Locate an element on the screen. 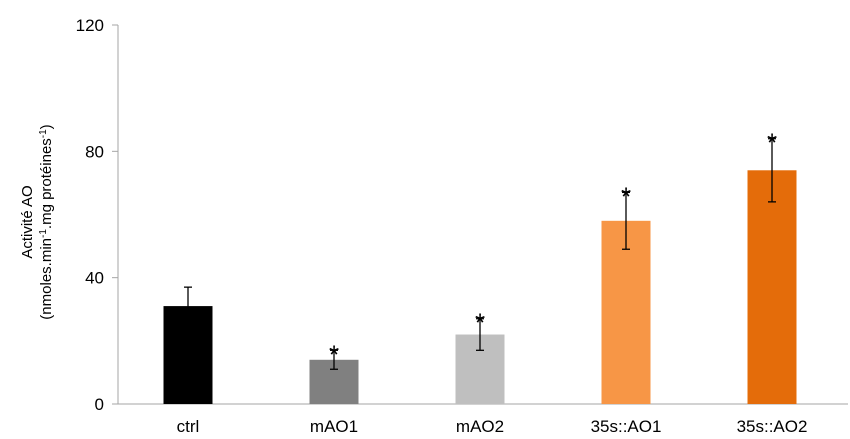 The height and width of the screenshot is (439, 850). y-axis-title-line2: (nmoles.min-1.mg protéines-1) is located at coordinates (47, 221).